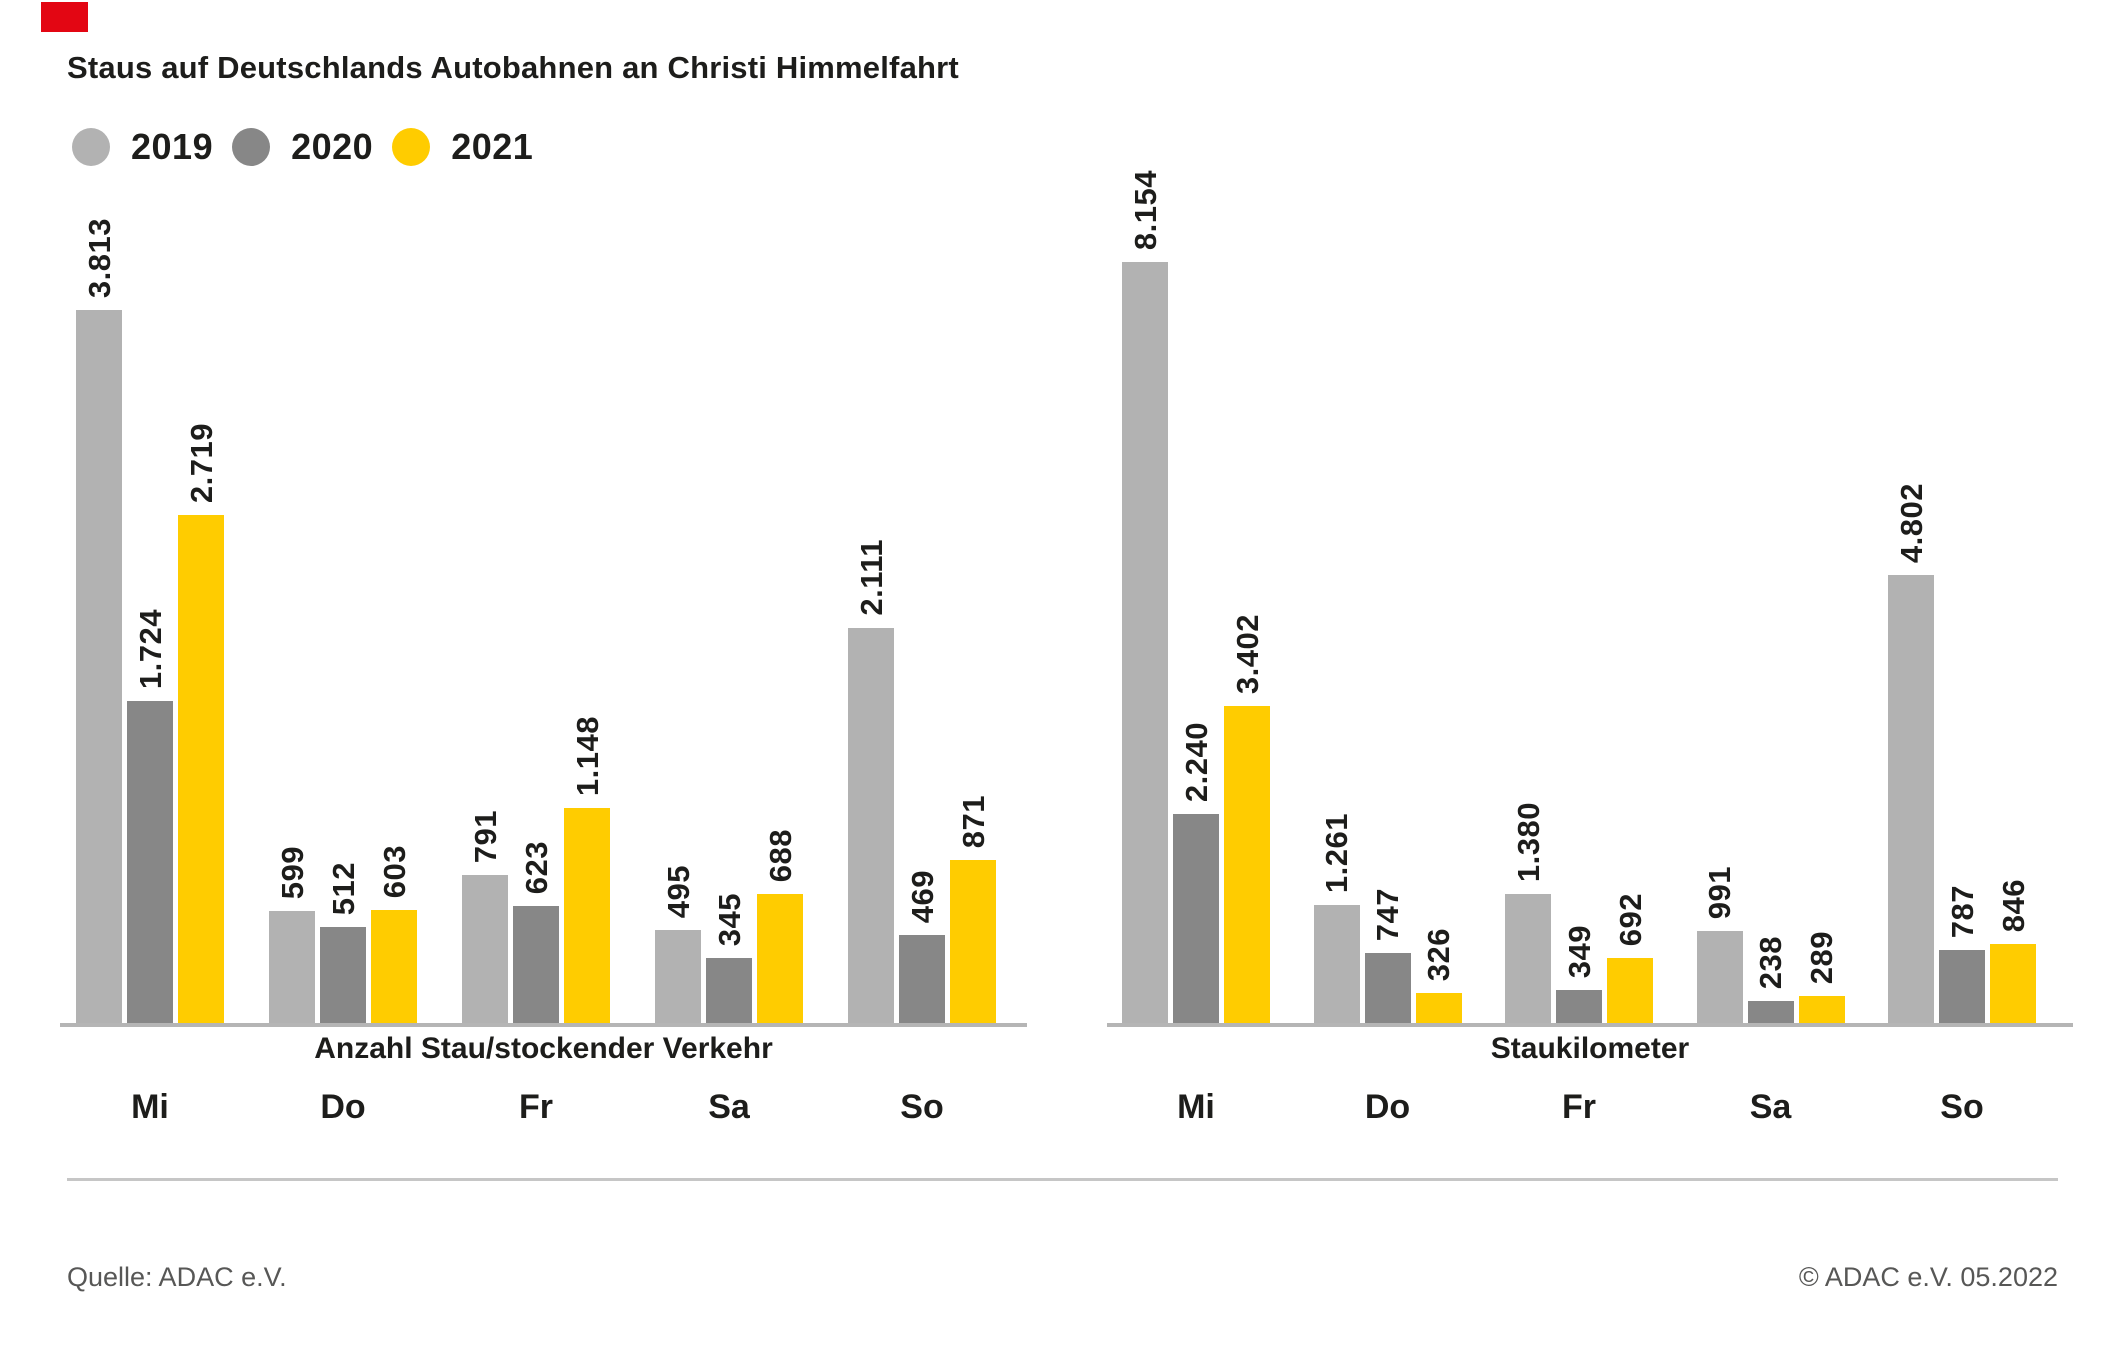 Image resolution: width=2126 pixels, height=1349 pixels. Describe the element at coordinates (729, 919) in the screenshot. I see `bar-value-label: 345` at that location.